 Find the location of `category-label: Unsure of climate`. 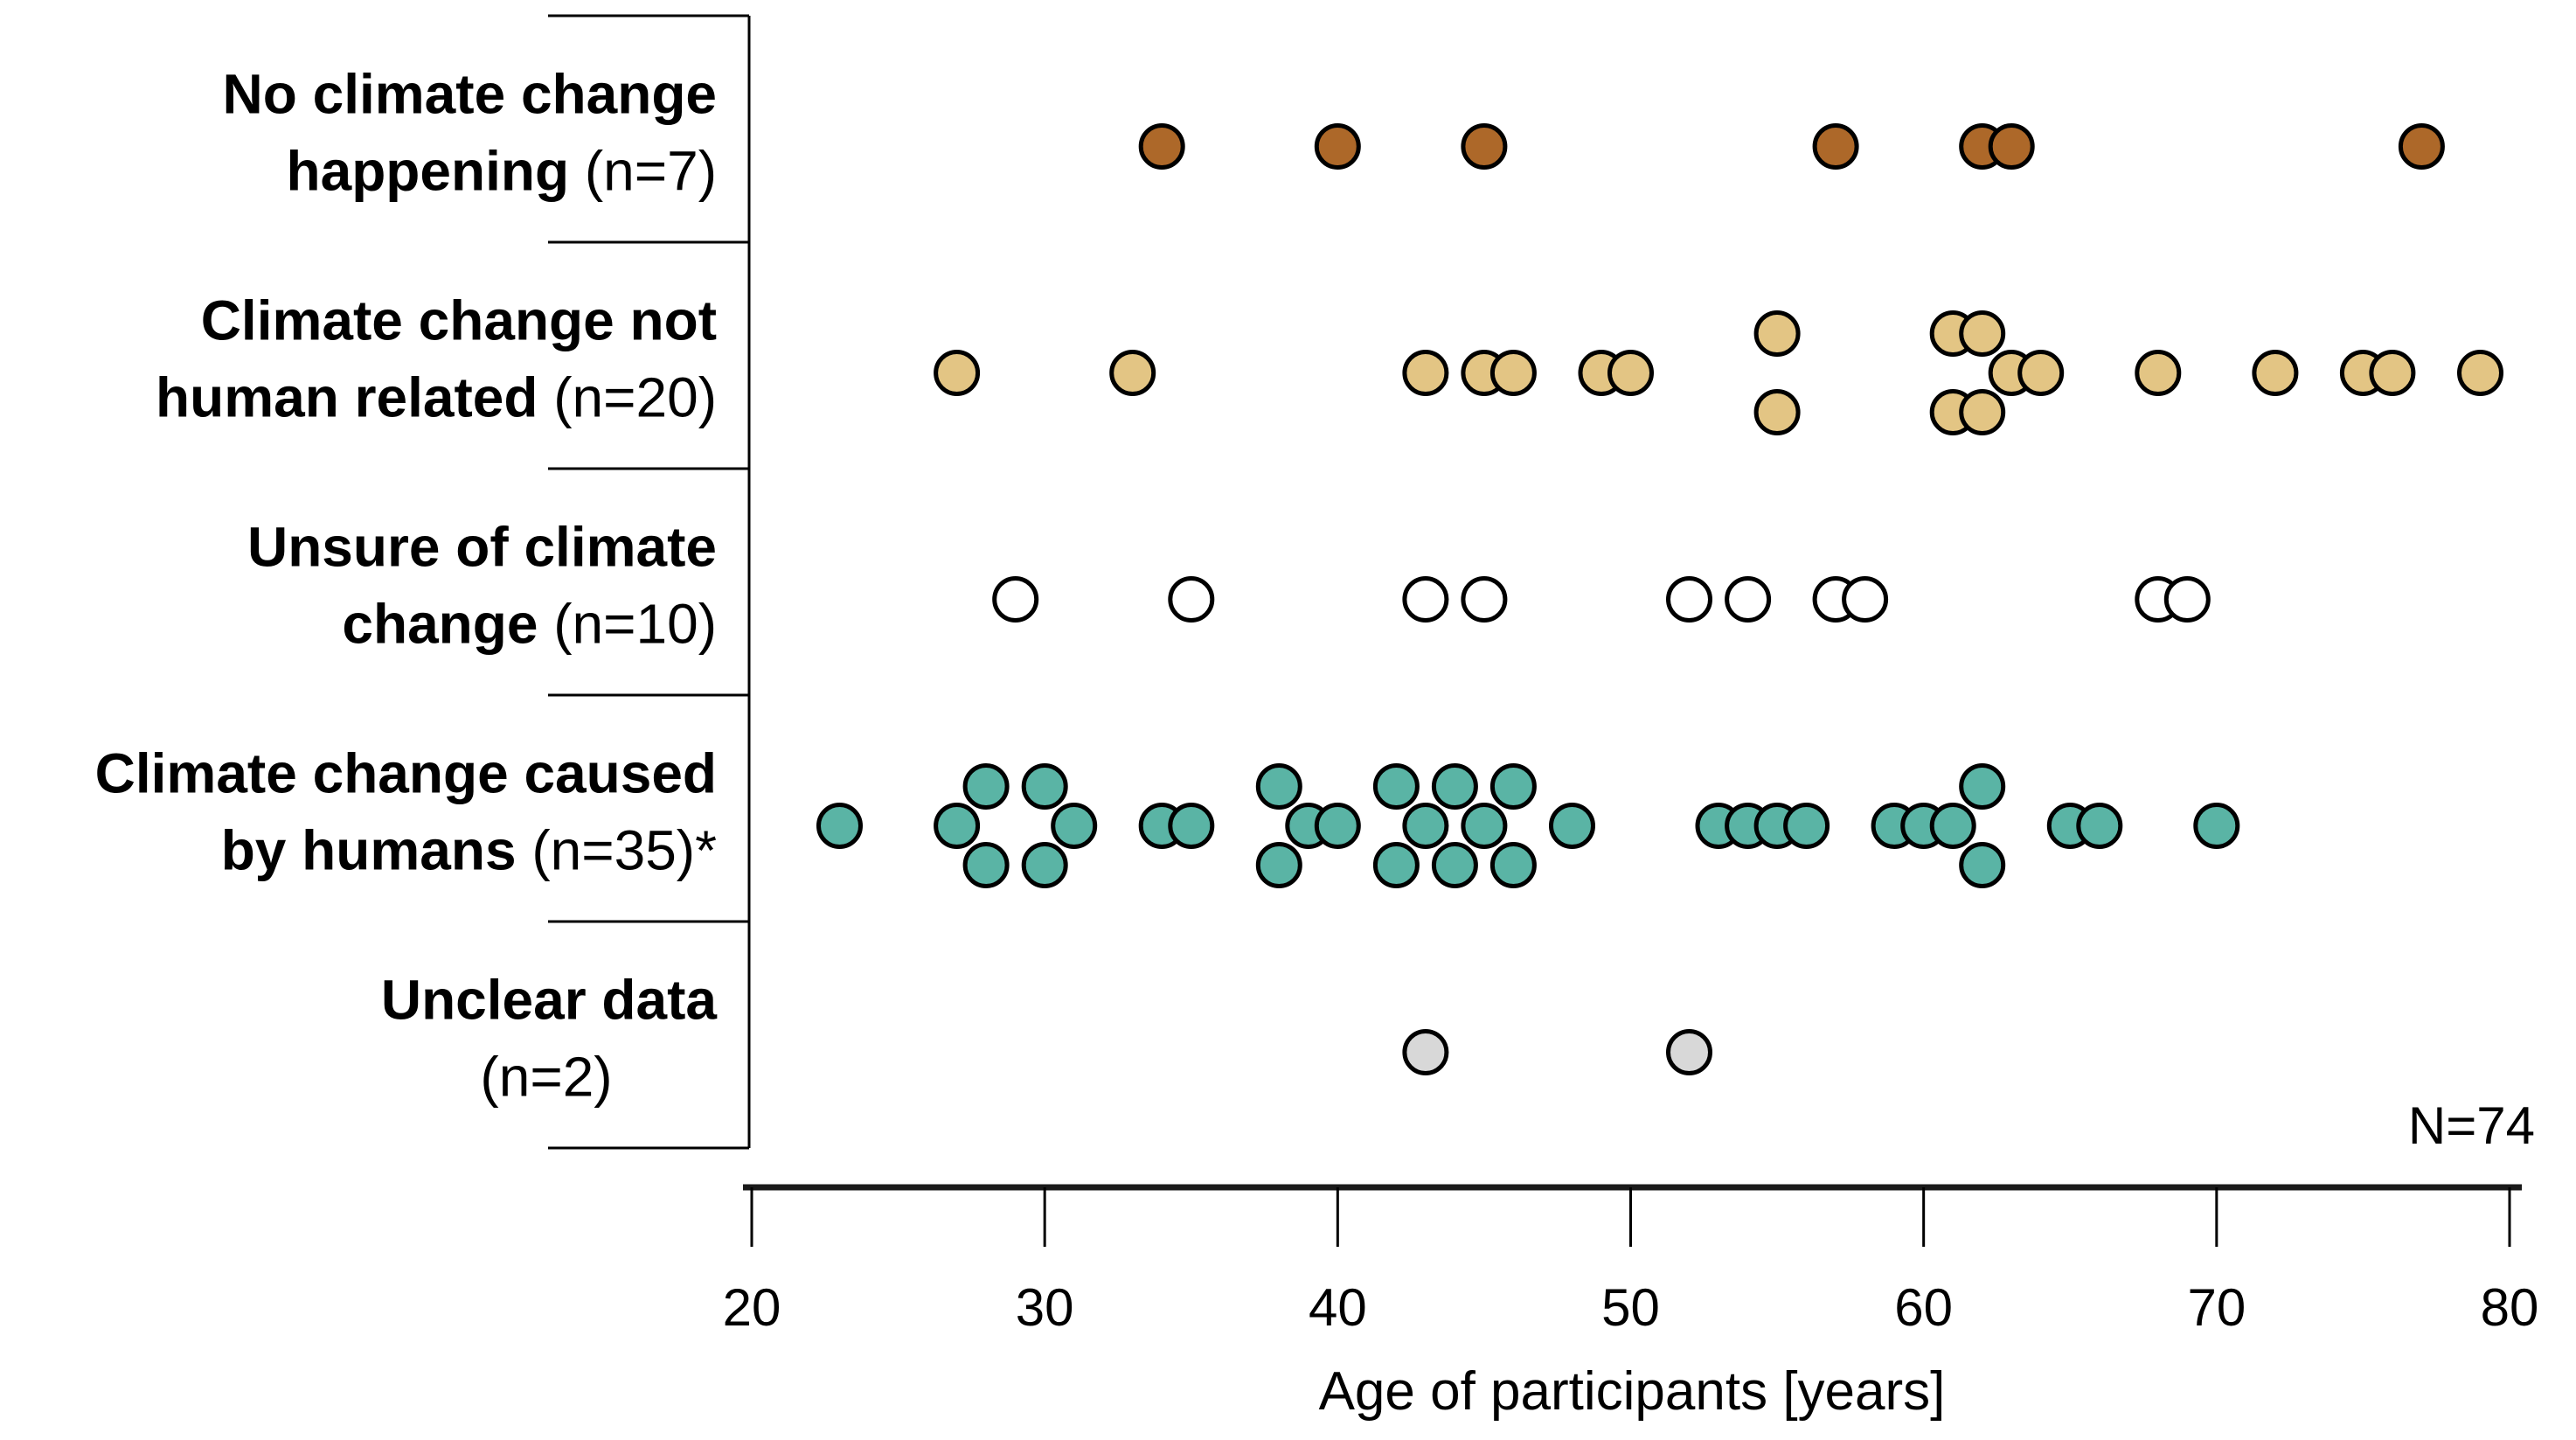

category-label: Unsure of climate is located at coordinates (482, 547).